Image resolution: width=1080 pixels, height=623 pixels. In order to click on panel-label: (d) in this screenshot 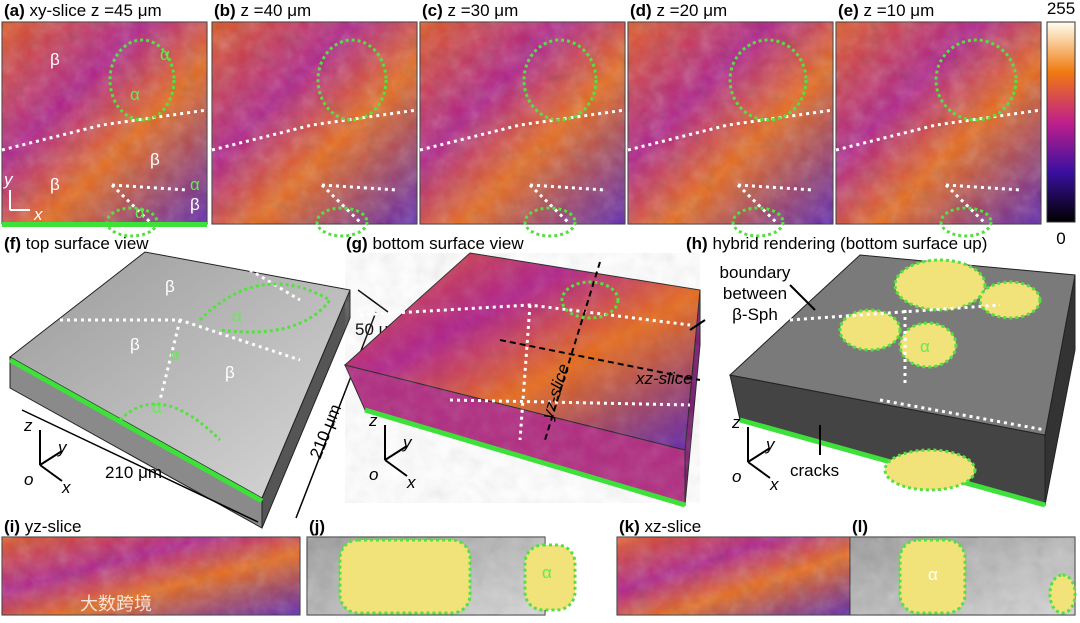, I will do `click(641, 10)`.